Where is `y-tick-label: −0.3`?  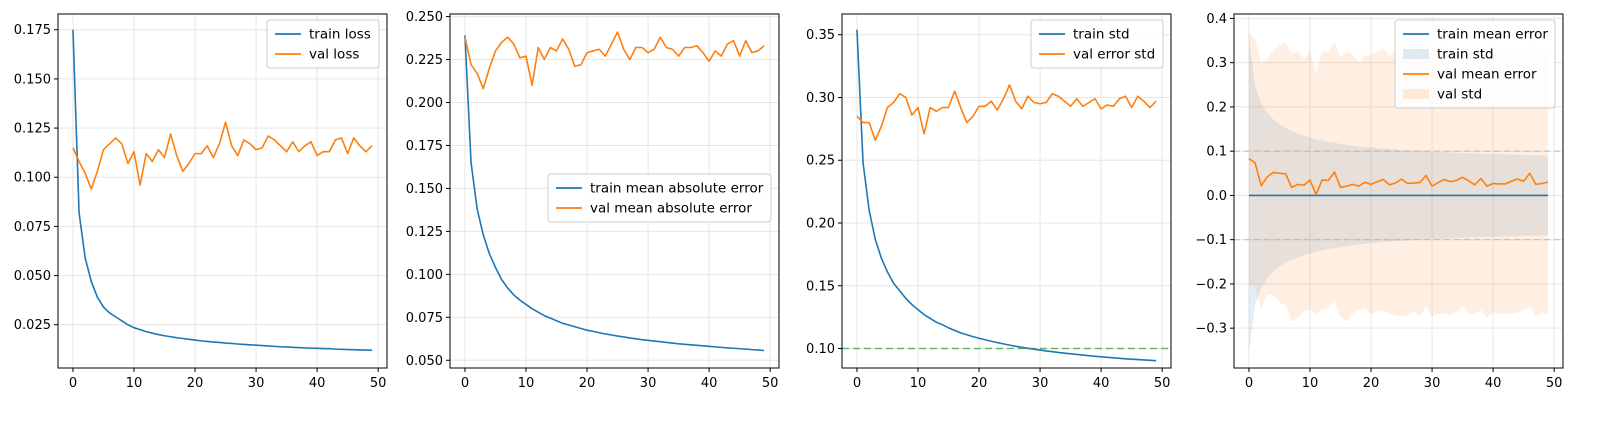
y-tick-label: −0.3 is located at coordinates (1211, 329).